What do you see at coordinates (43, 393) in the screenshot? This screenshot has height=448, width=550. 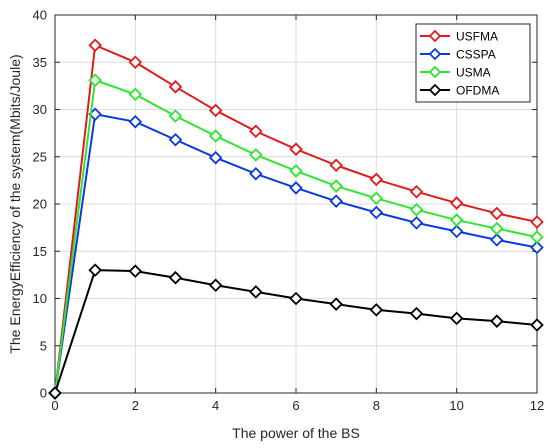 I see `y-tick-label: 0` at bounding box center [43, 393].